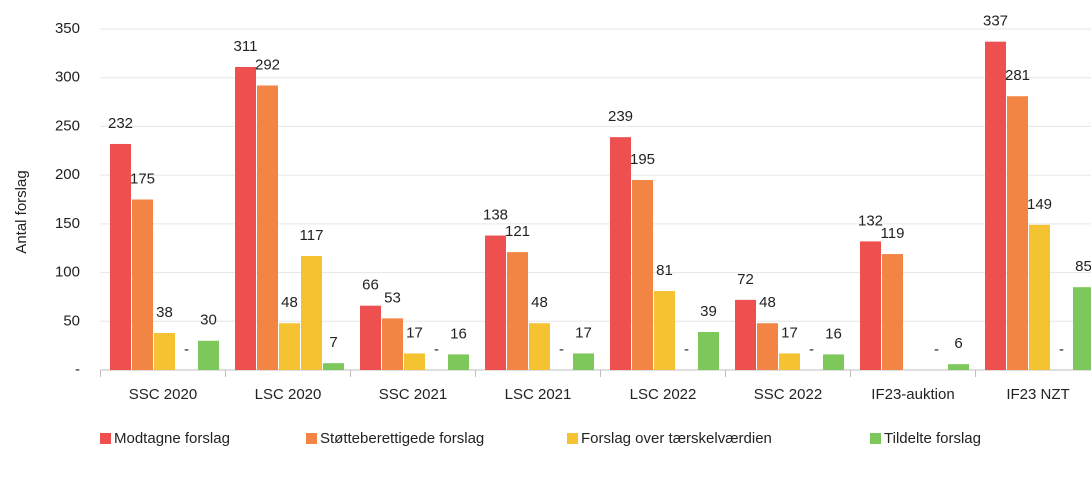  I want to click on x-tick-label: LSC 2020, so click(288, 394).